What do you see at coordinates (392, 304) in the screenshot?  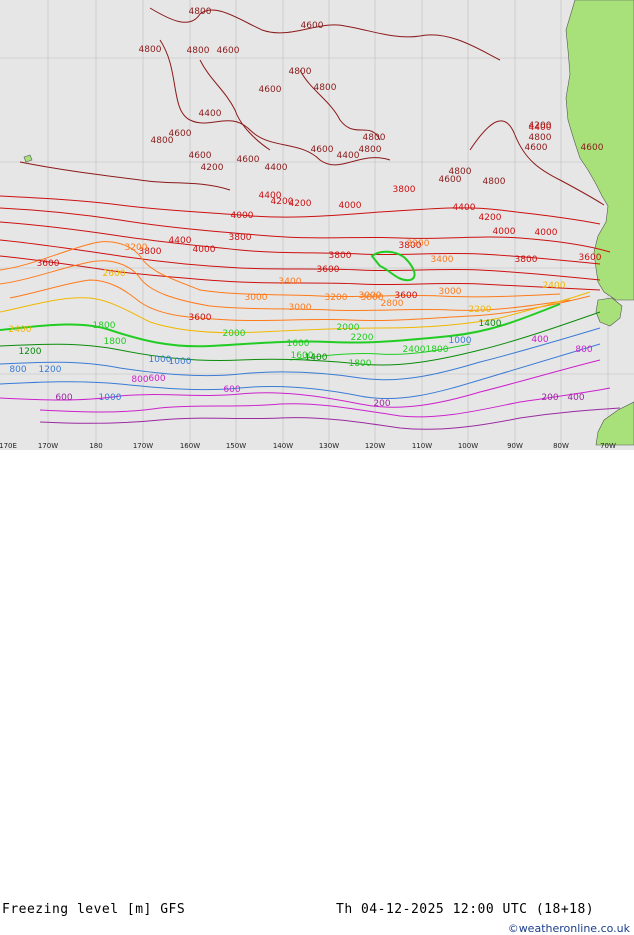 I see `contour-label: 2800` at bounding box center [392, 304].